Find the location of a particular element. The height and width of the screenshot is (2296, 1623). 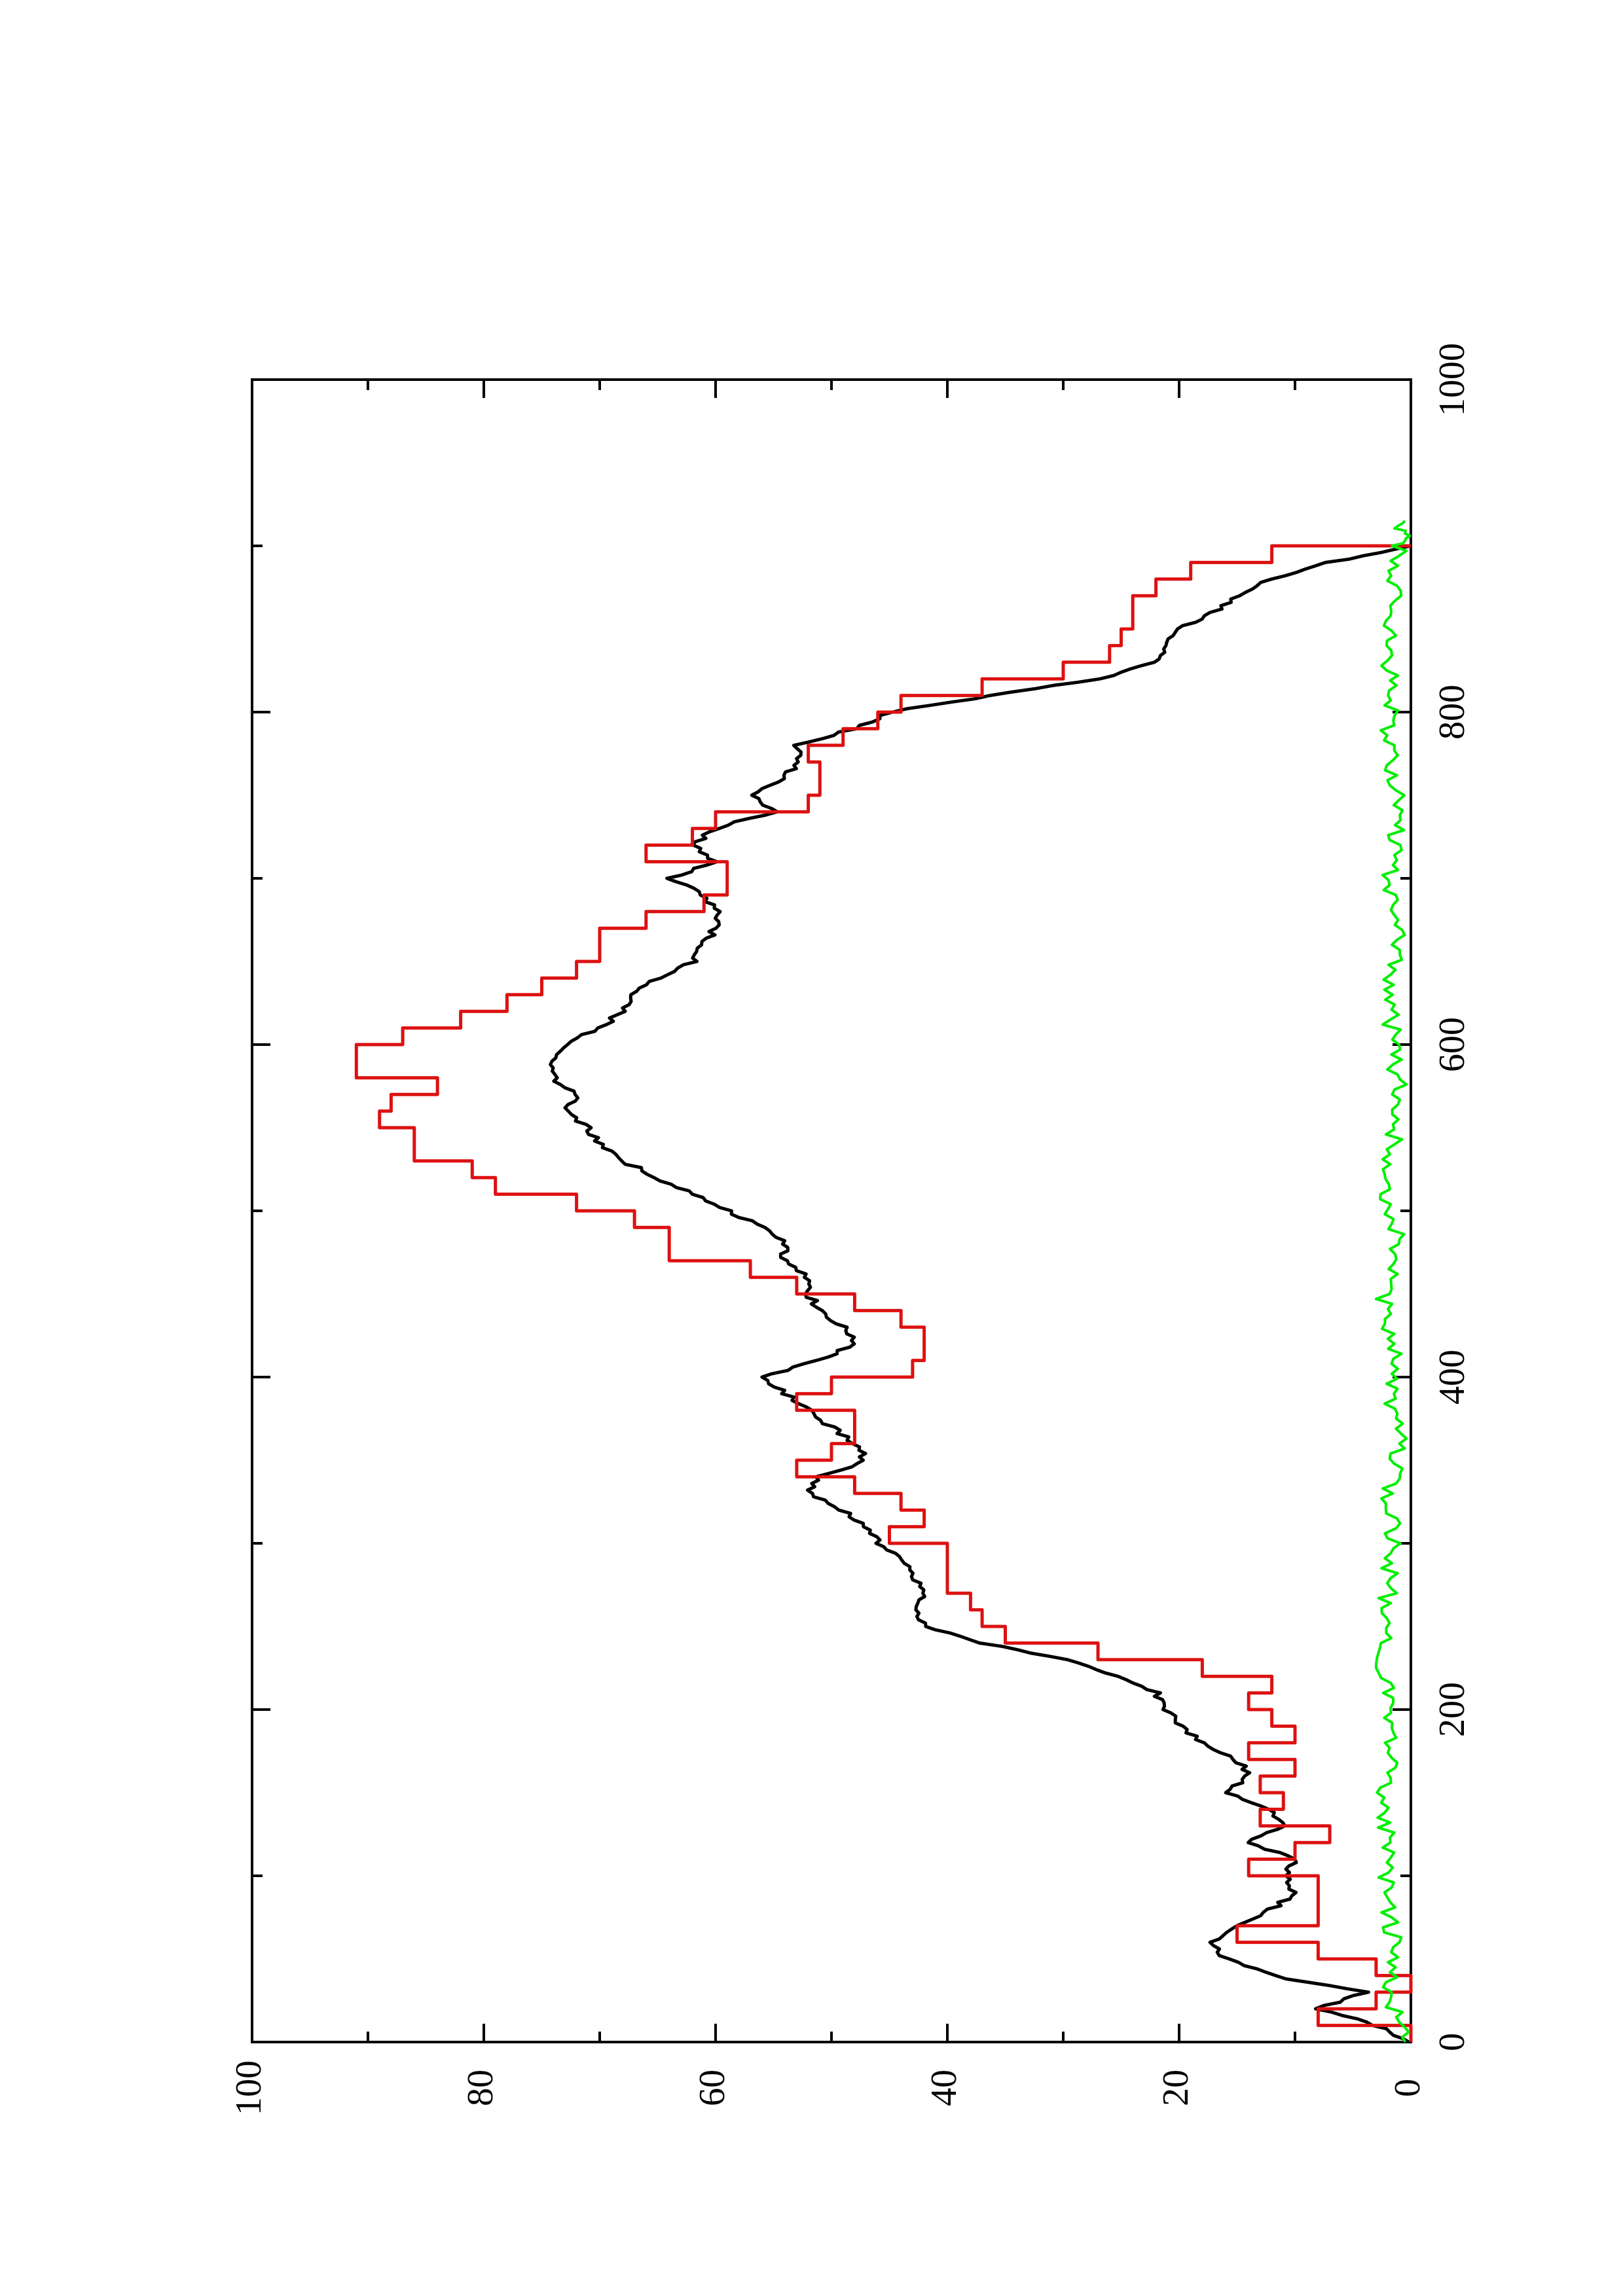

y-tick-label: 100 is located at coordinates (248, 2087).